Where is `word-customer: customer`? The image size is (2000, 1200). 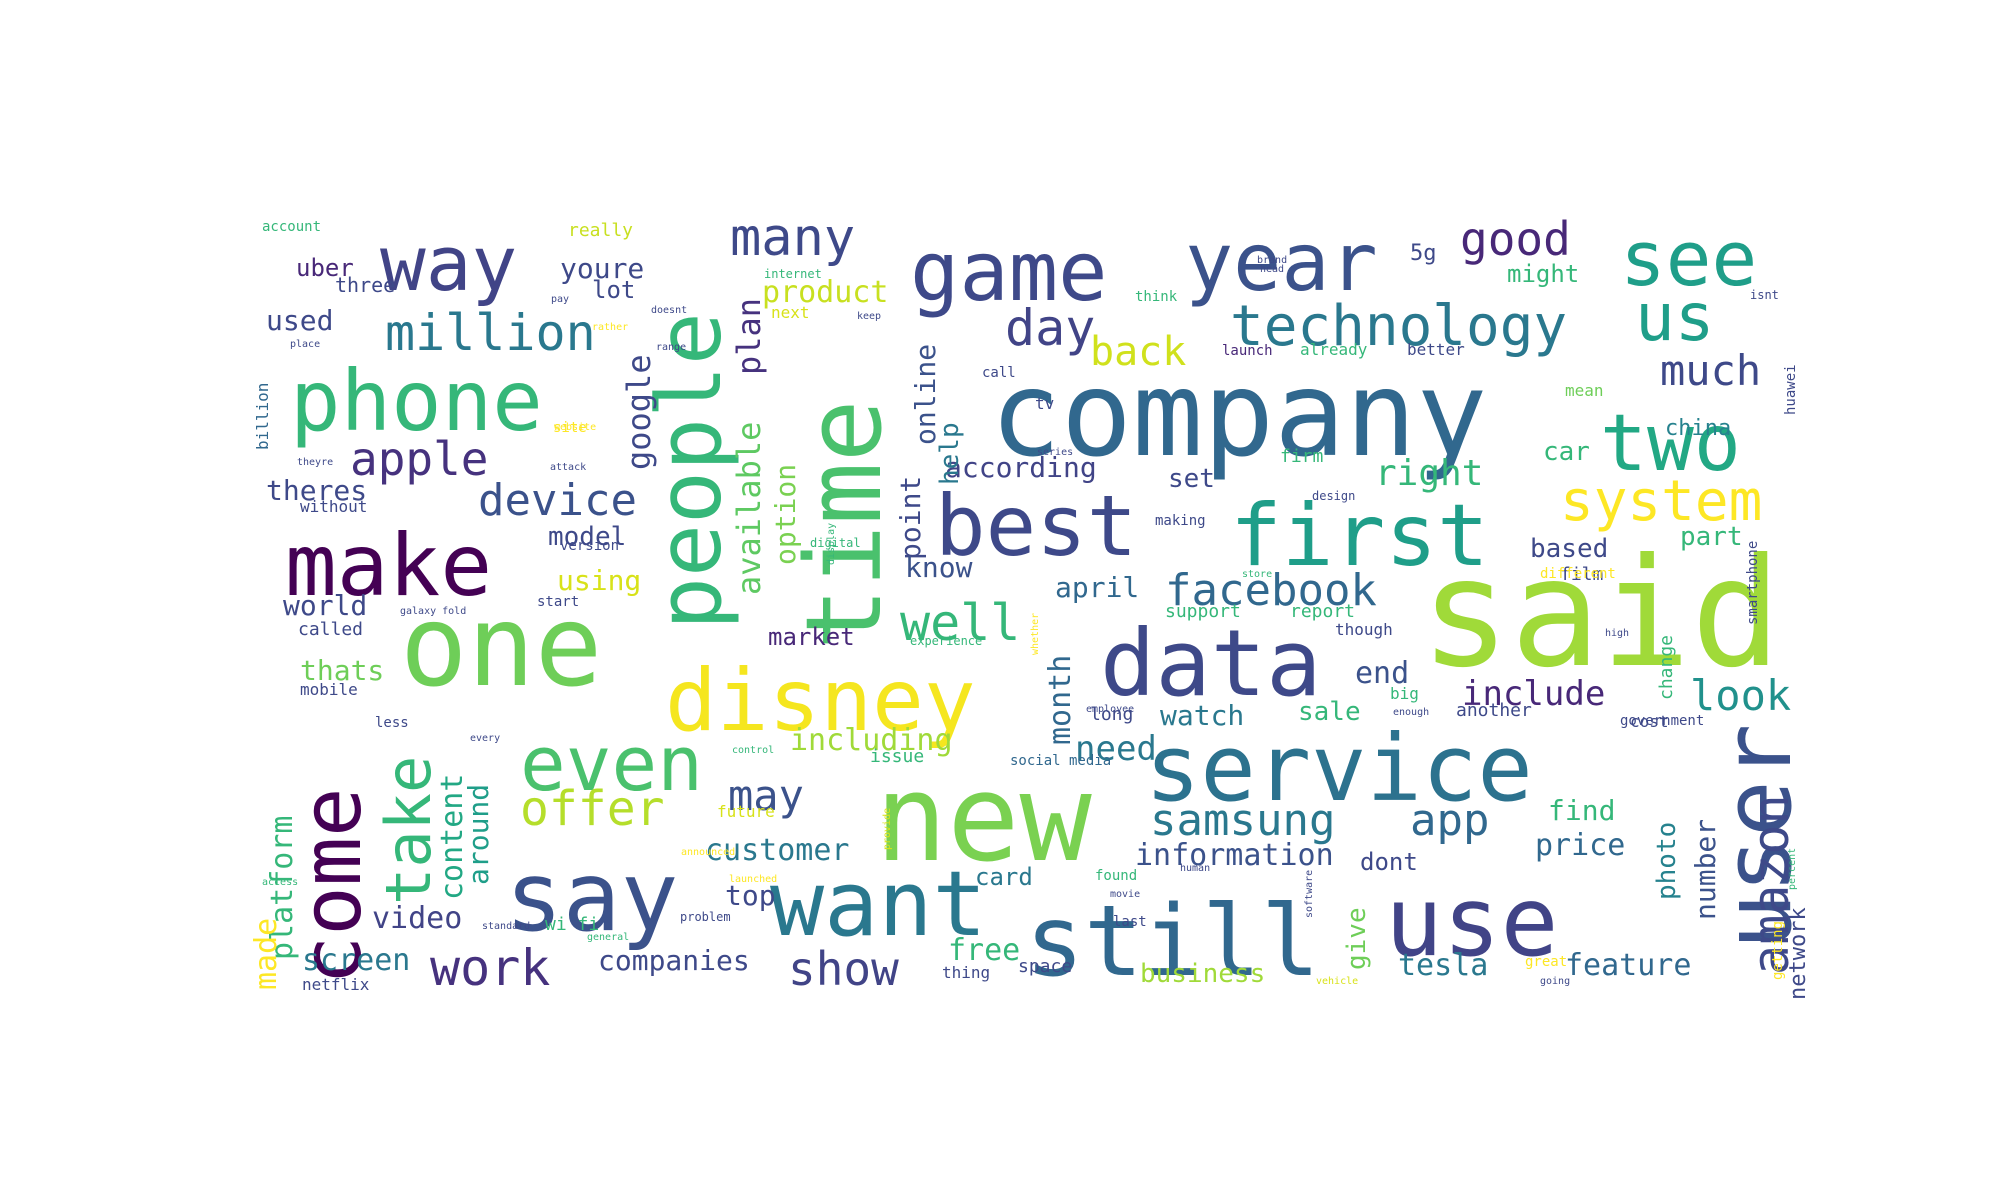 word-customer: customer is located at coordinates (777, 850).